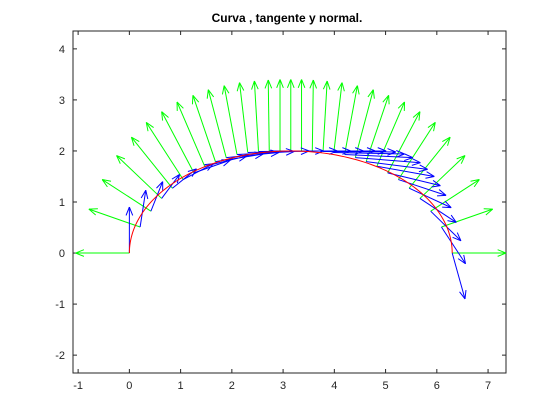  What do you see at coordinates (290, 202) in the screenshot?
I see `curve-line` at bounding box center [290, 202].